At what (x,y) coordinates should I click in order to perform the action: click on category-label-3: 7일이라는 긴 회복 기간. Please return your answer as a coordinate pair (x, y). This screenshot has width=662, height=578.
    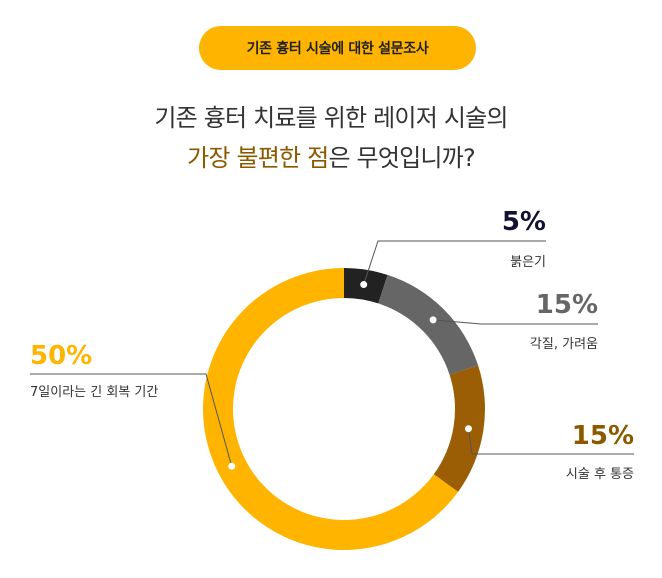
    Looking at the image, I should click on (94, 392).